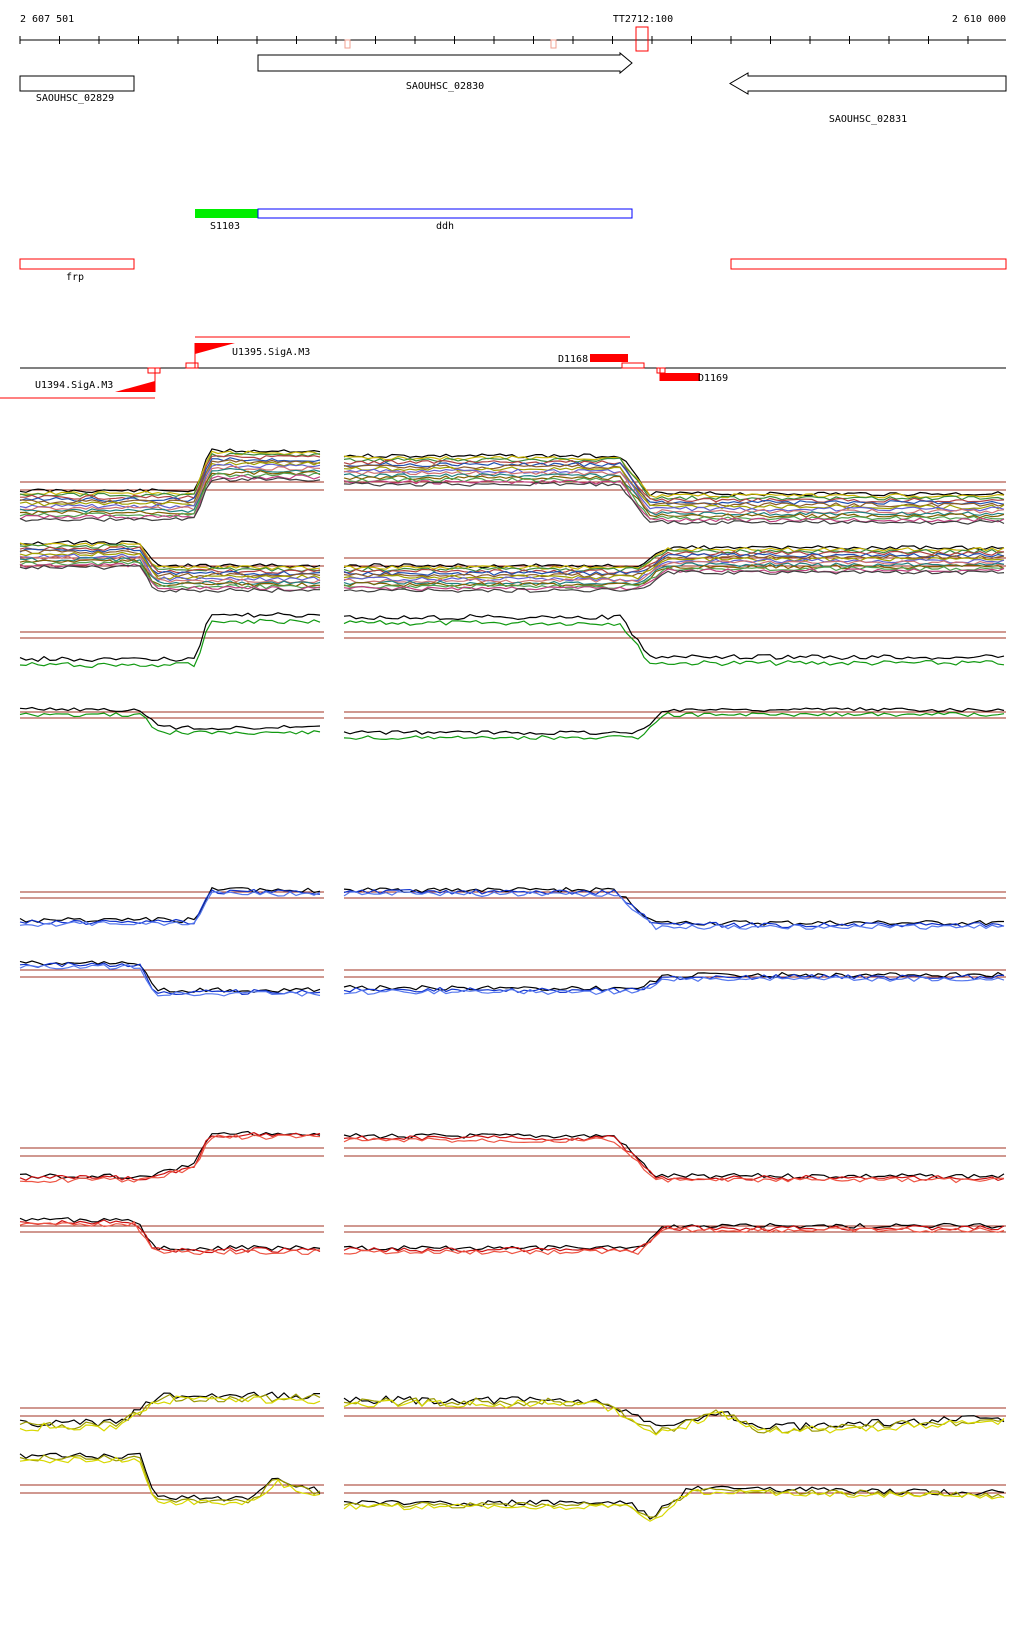 Image resolution: width=1024 pixels, height=1640 pixels. What do you see at coordinates (713, 378) in the screenshot?
I see `label-d1169: D1169` at bounding box center [713, 378].